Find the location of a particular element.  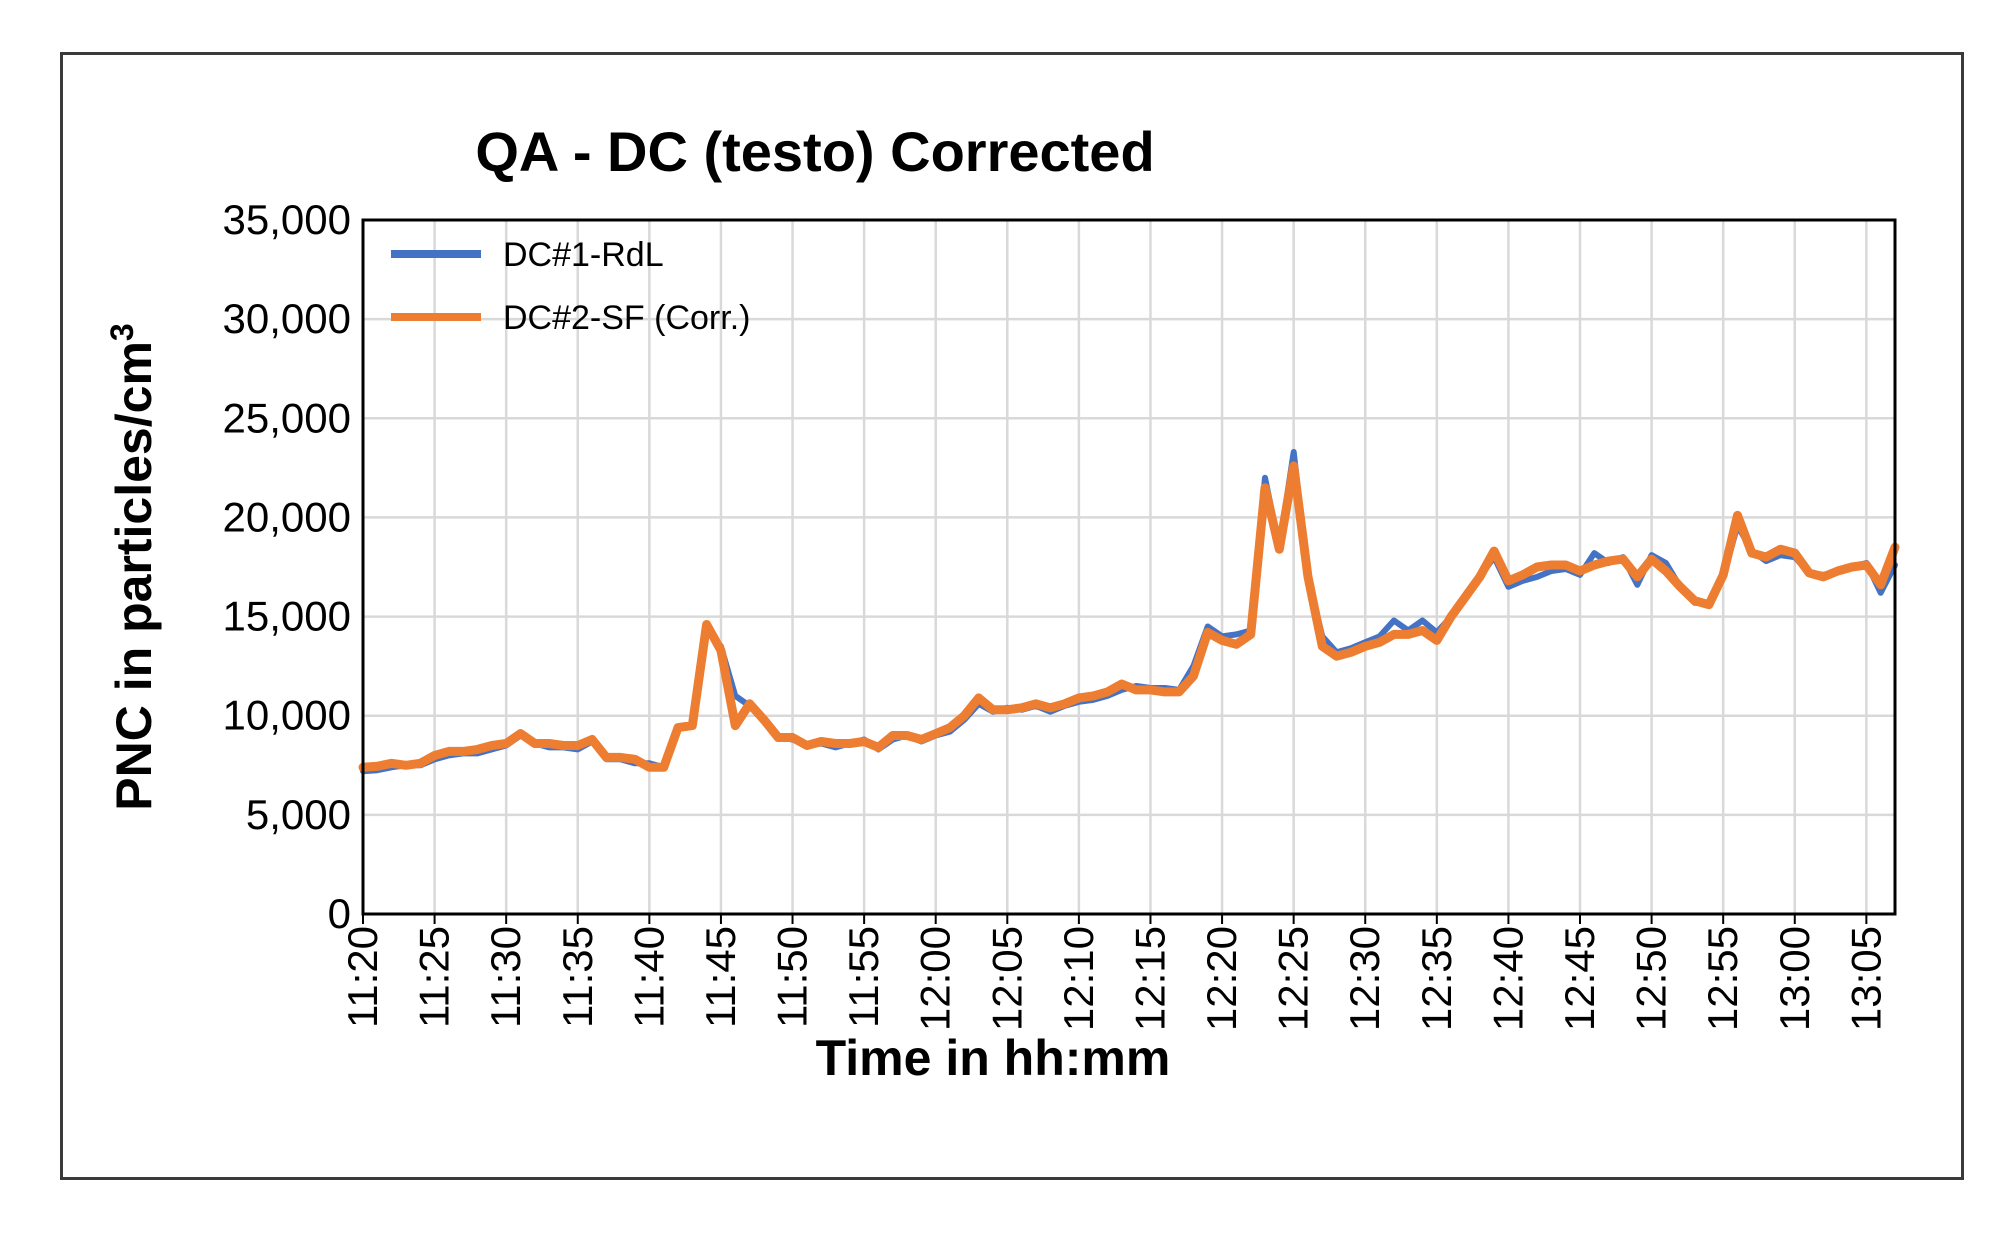

y-tick-label: 35,000 is located at coordinates (287, 219).